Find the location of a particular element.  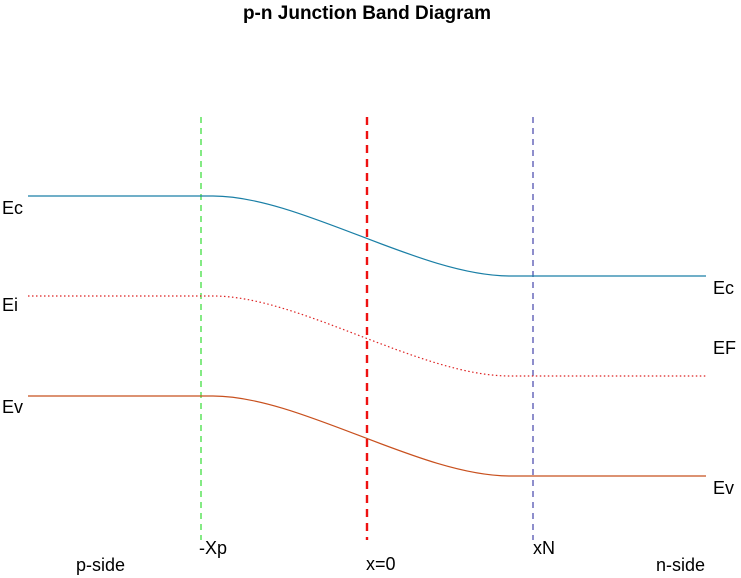

left-label-intrinsic: Ei is located at coordinates (10, 305).